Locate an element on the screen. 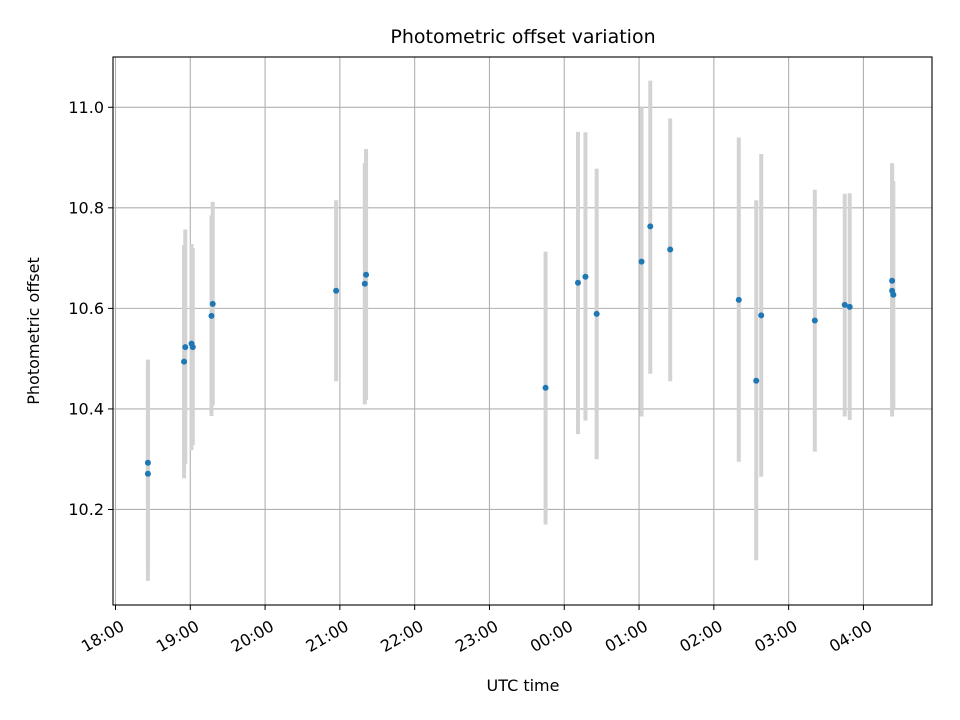 Image resolution: width=960 pixels, height=720 pixels. y-tick-label: 10.8 is located at coordinates (86, 207).